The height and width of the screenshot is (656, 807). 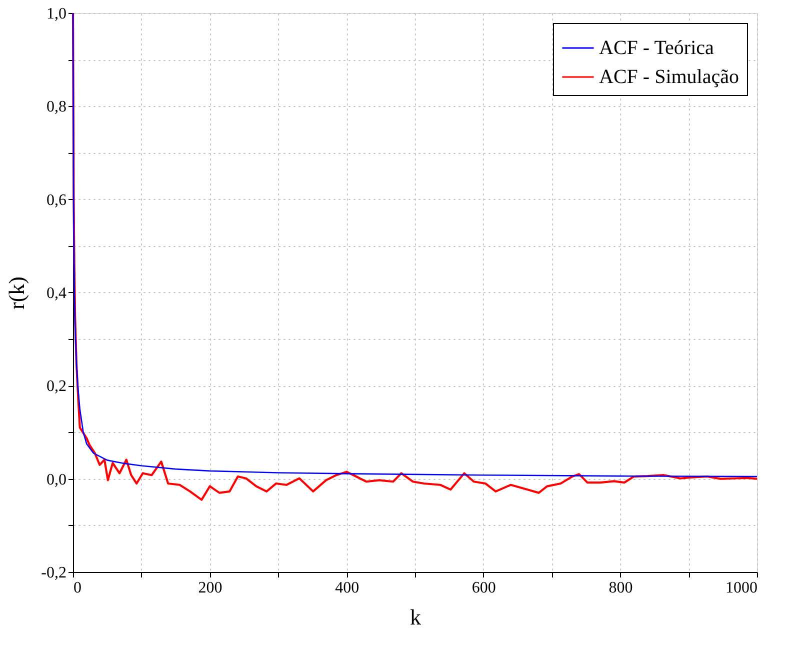 I want to click on y-tick-label: 0,2, so click(x=56, y=387).